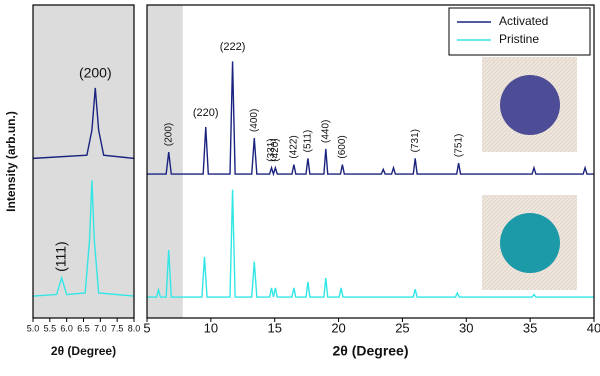 Image resolution: width=600 pixels, height=376 pixels. Describe the element at coordinates (415, 140) in the screenshot. I see `peak-label: (731)` at that location.